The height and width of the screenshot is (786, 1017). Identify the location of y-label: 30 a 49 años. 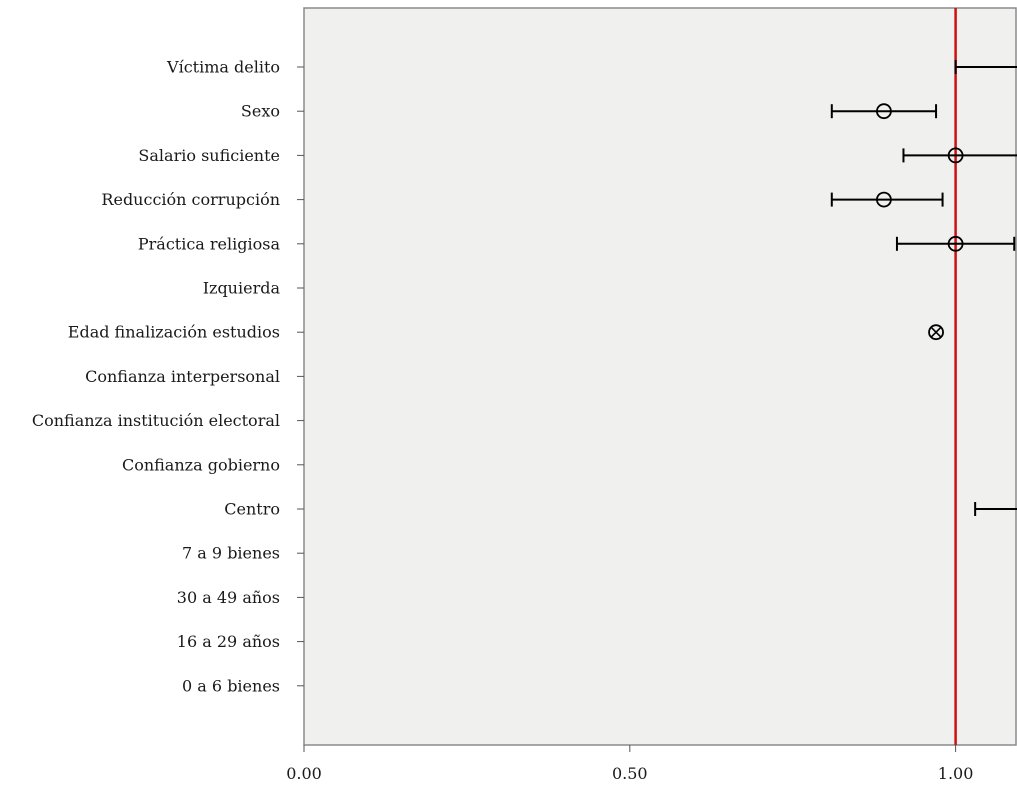
(228, 597).